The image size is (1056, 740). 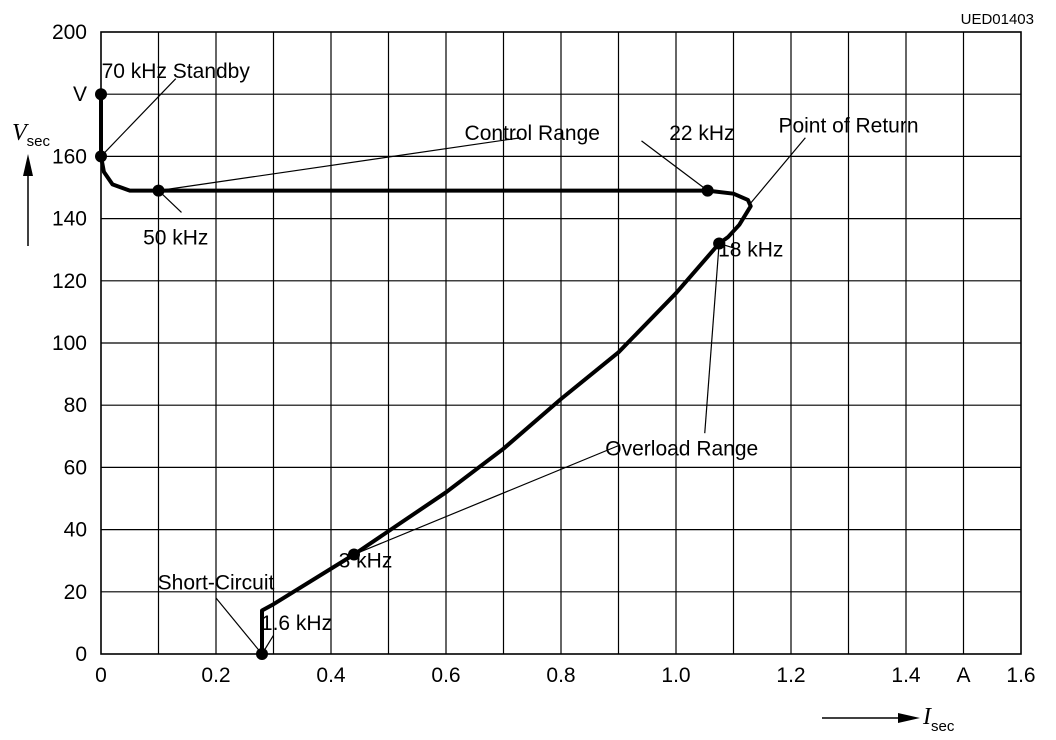 I want to click on x-axis-symbol: I, so click(x=927, y=717).